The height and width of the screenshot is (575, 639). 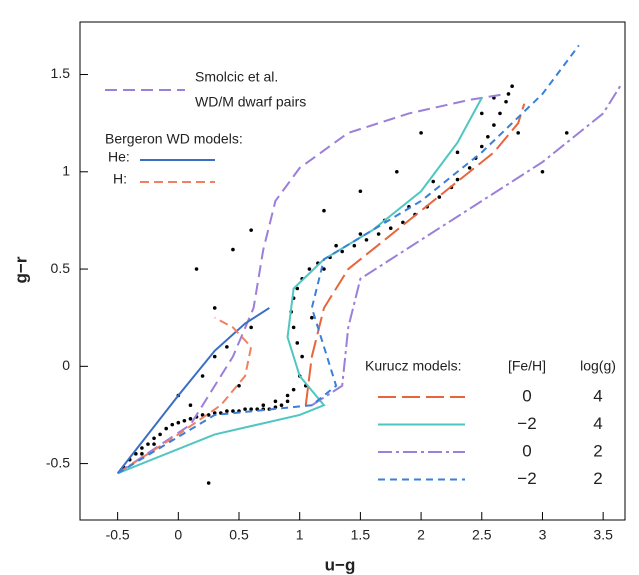 What do you see at coordinates (598, 366) in the screenshot?
I see `legend-header: log(g)` at bounding box center [598, 366].